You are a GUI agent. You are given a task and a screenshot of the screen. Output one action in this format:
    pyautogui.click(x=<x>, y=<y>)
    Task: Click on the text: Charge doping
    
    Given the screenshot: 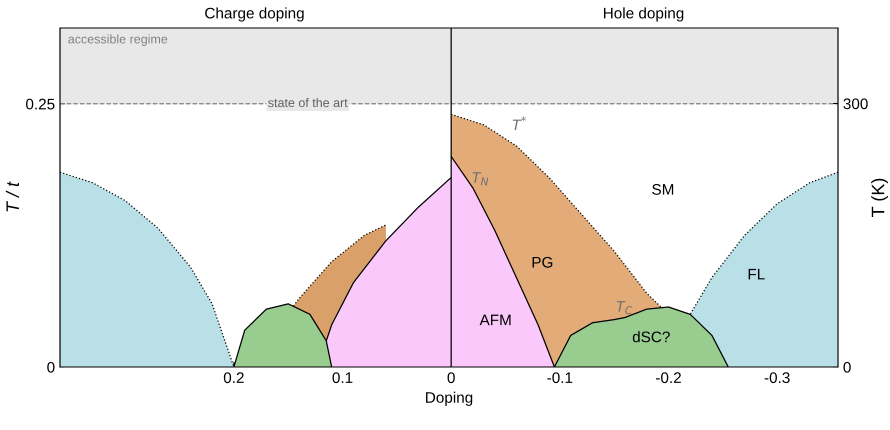 What is the action you would take?
    pyautogui.click(x=254, y=14)
    